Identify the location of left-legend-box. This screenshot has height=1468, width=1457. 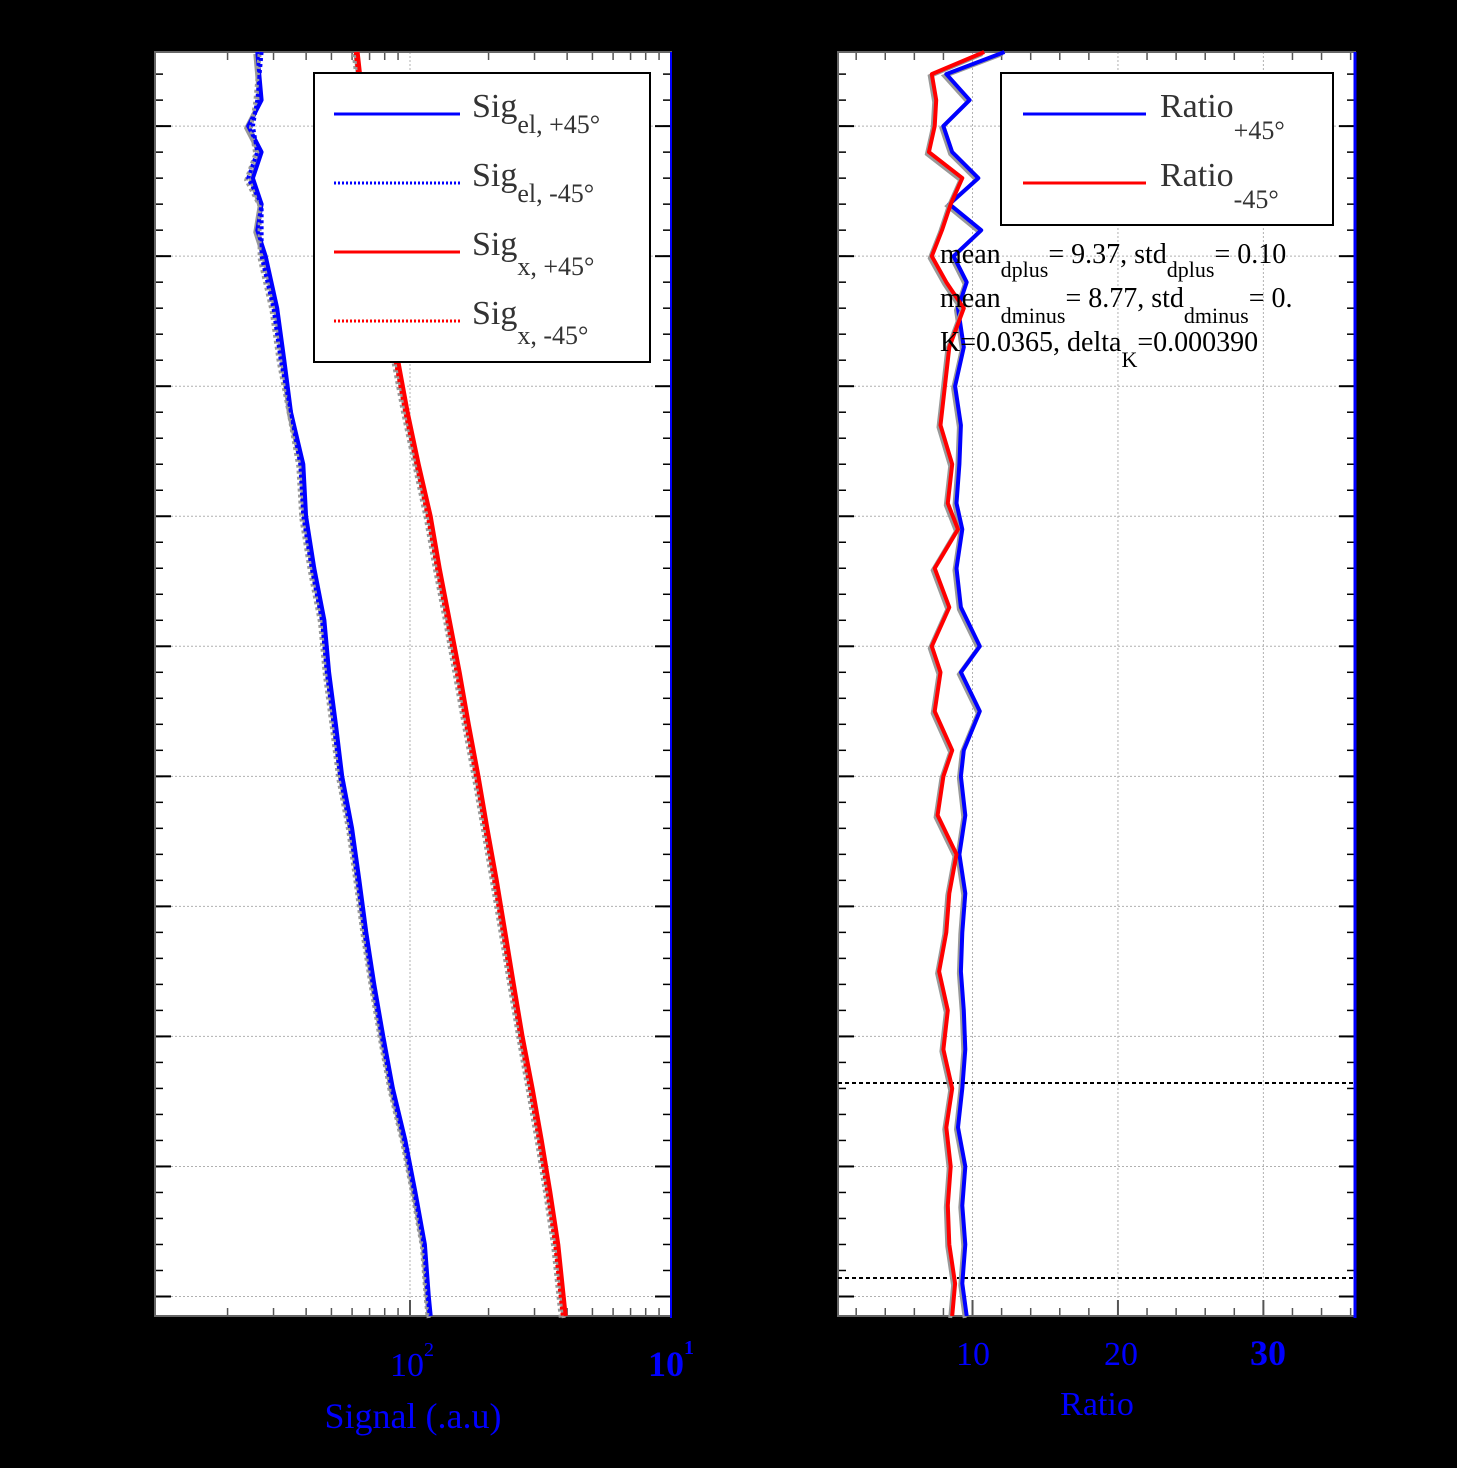
(482, 217).